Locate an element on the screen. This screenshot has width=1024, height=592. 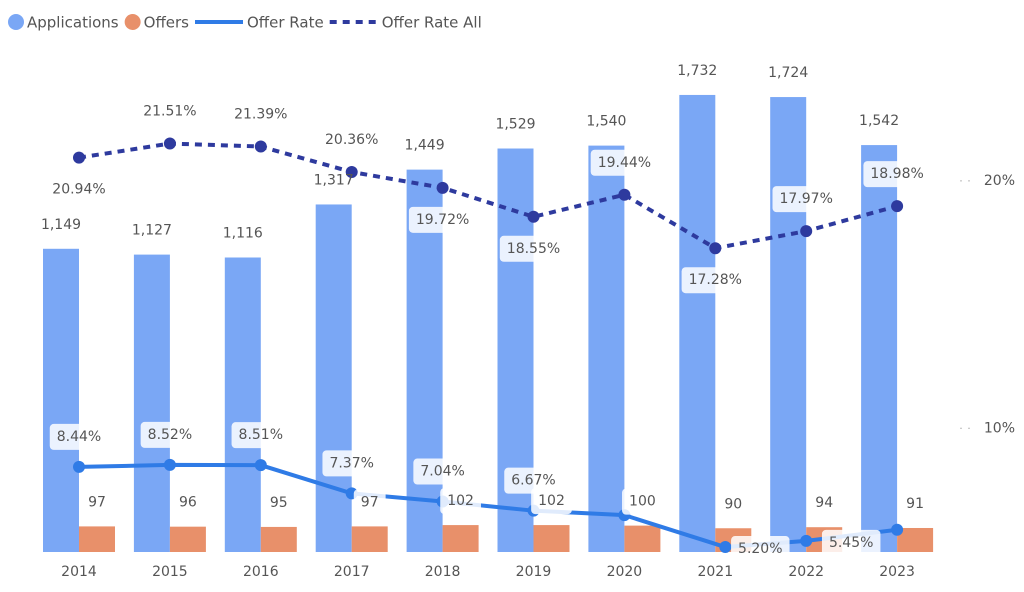
data-label-group: 20.94% is located at coordinates (79, 189).